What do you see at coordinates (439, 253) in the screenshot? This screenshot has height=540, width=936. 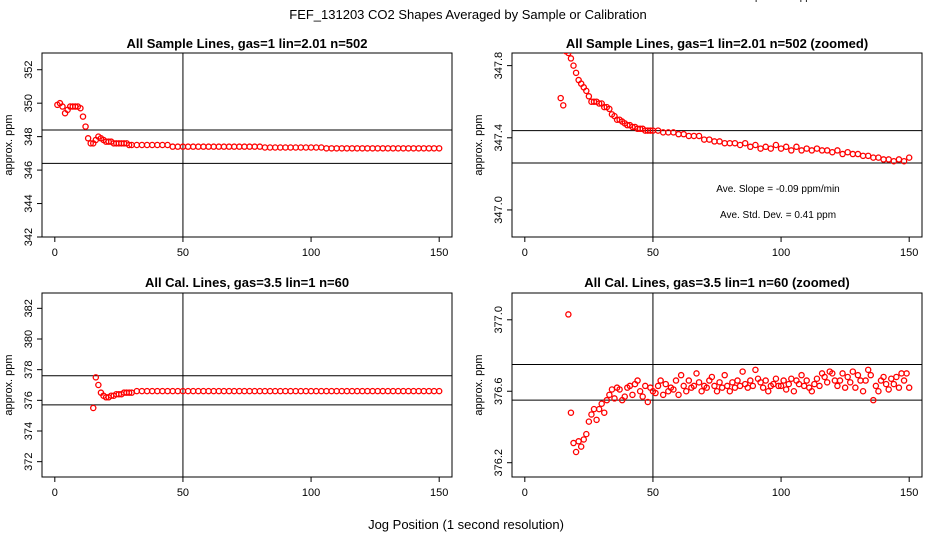 I see `x-tick-label: 150` at bounding box center [439, 253].